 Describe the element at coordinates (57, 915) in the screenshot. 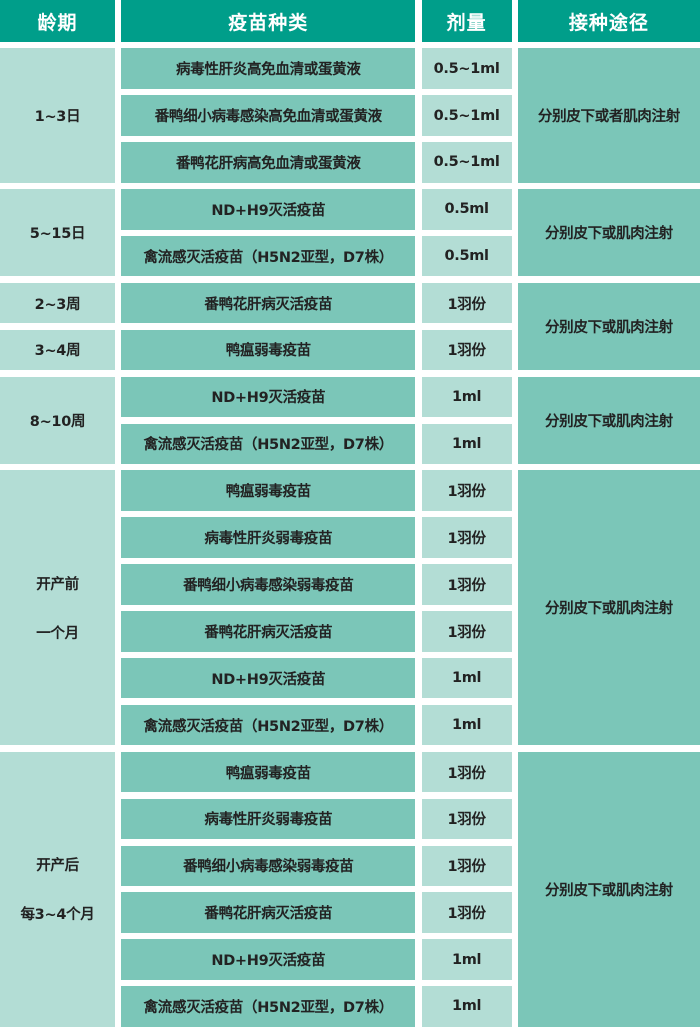

I see `age-label: 每3~4个月` at that location.